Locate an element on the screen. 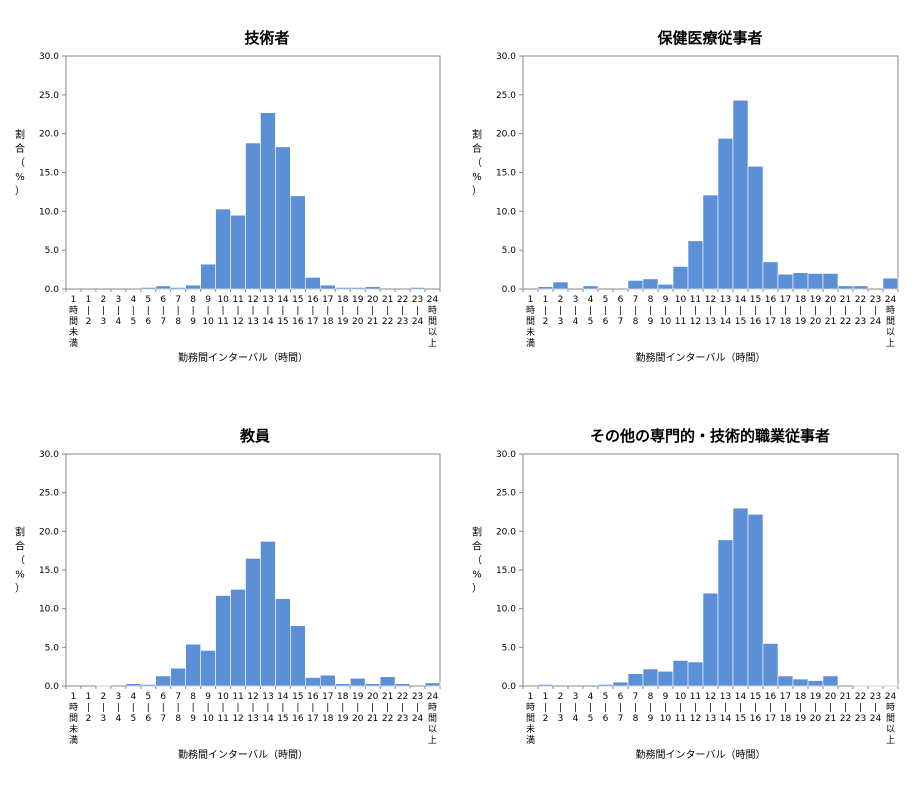 The width and height of the screenshot is (920, 789). y-tick-label: 25.0 is located at coordinates (49, 96).